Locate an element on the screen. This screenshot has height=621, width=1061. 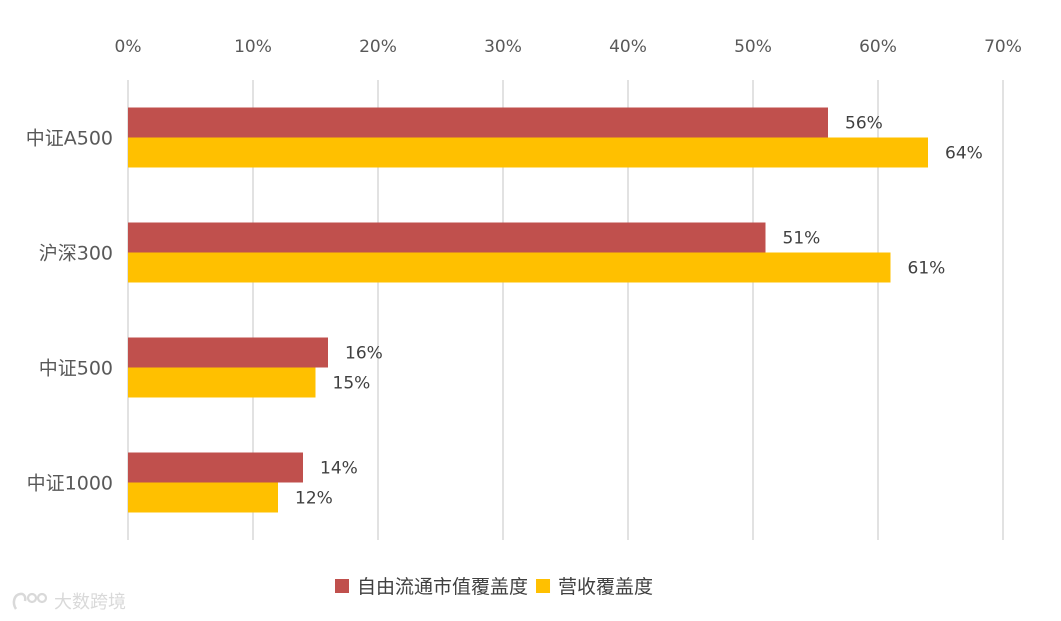
category-label: 中证500 is located at coordinates (76, 369).